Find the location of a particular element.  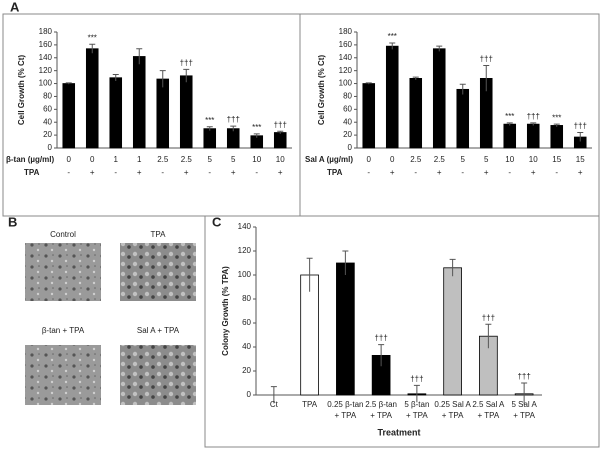

x-tick-label: 2.5 Sal A is located at coordinates (488, 404).